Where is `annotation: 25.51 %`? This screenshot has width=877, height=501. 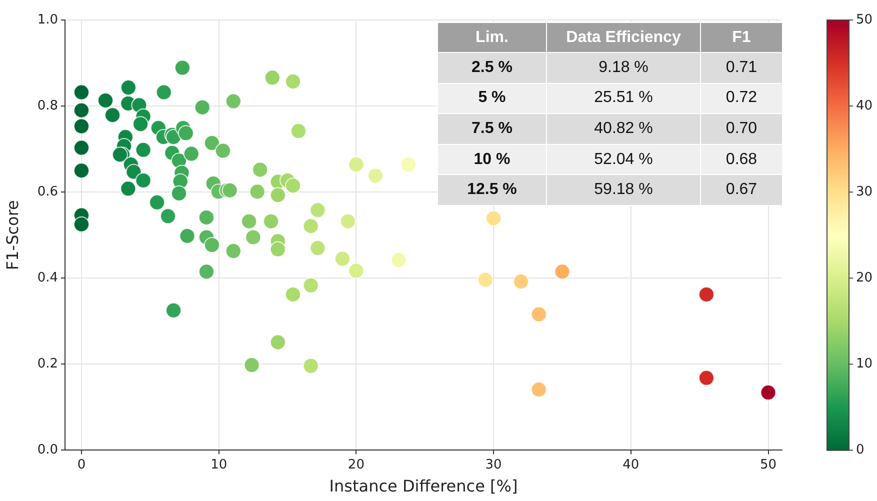
annotation: 25.51 % is located at coordinates (623, 98).